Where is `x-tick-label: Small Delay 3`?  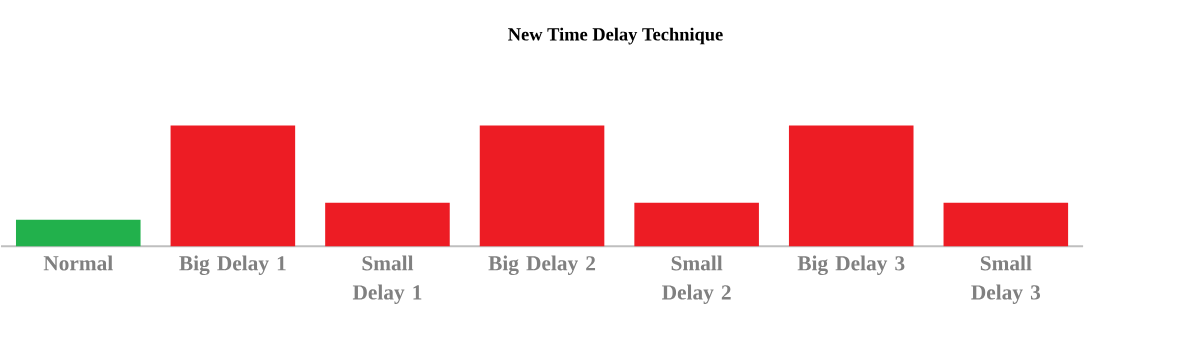
x-tick-label: Small Delay 3 is located at coordinates (1006, 279).